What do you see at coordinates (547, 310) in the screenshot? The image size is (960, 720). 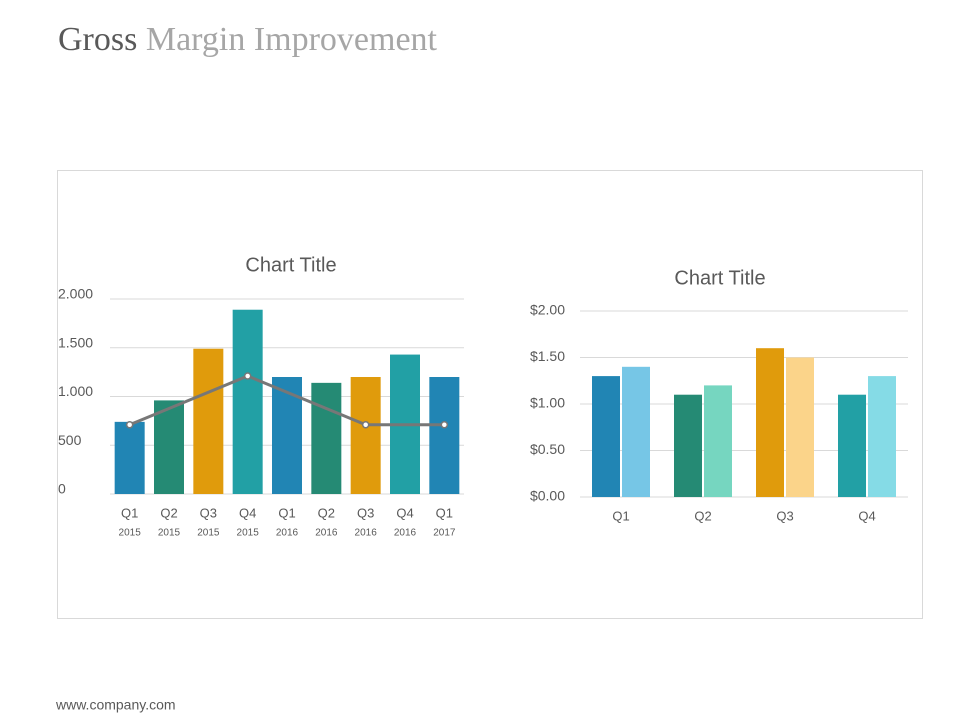 I see `y-tick-label: $2.00` at bounding box center [547, 310].